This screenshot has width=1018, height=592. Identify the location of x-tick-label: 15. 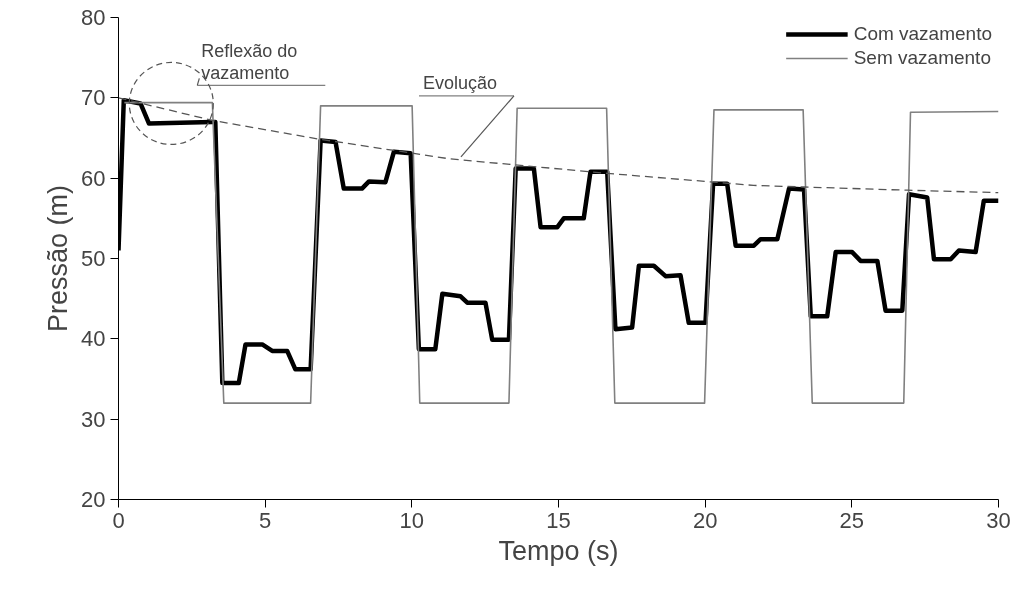
(558, 520).